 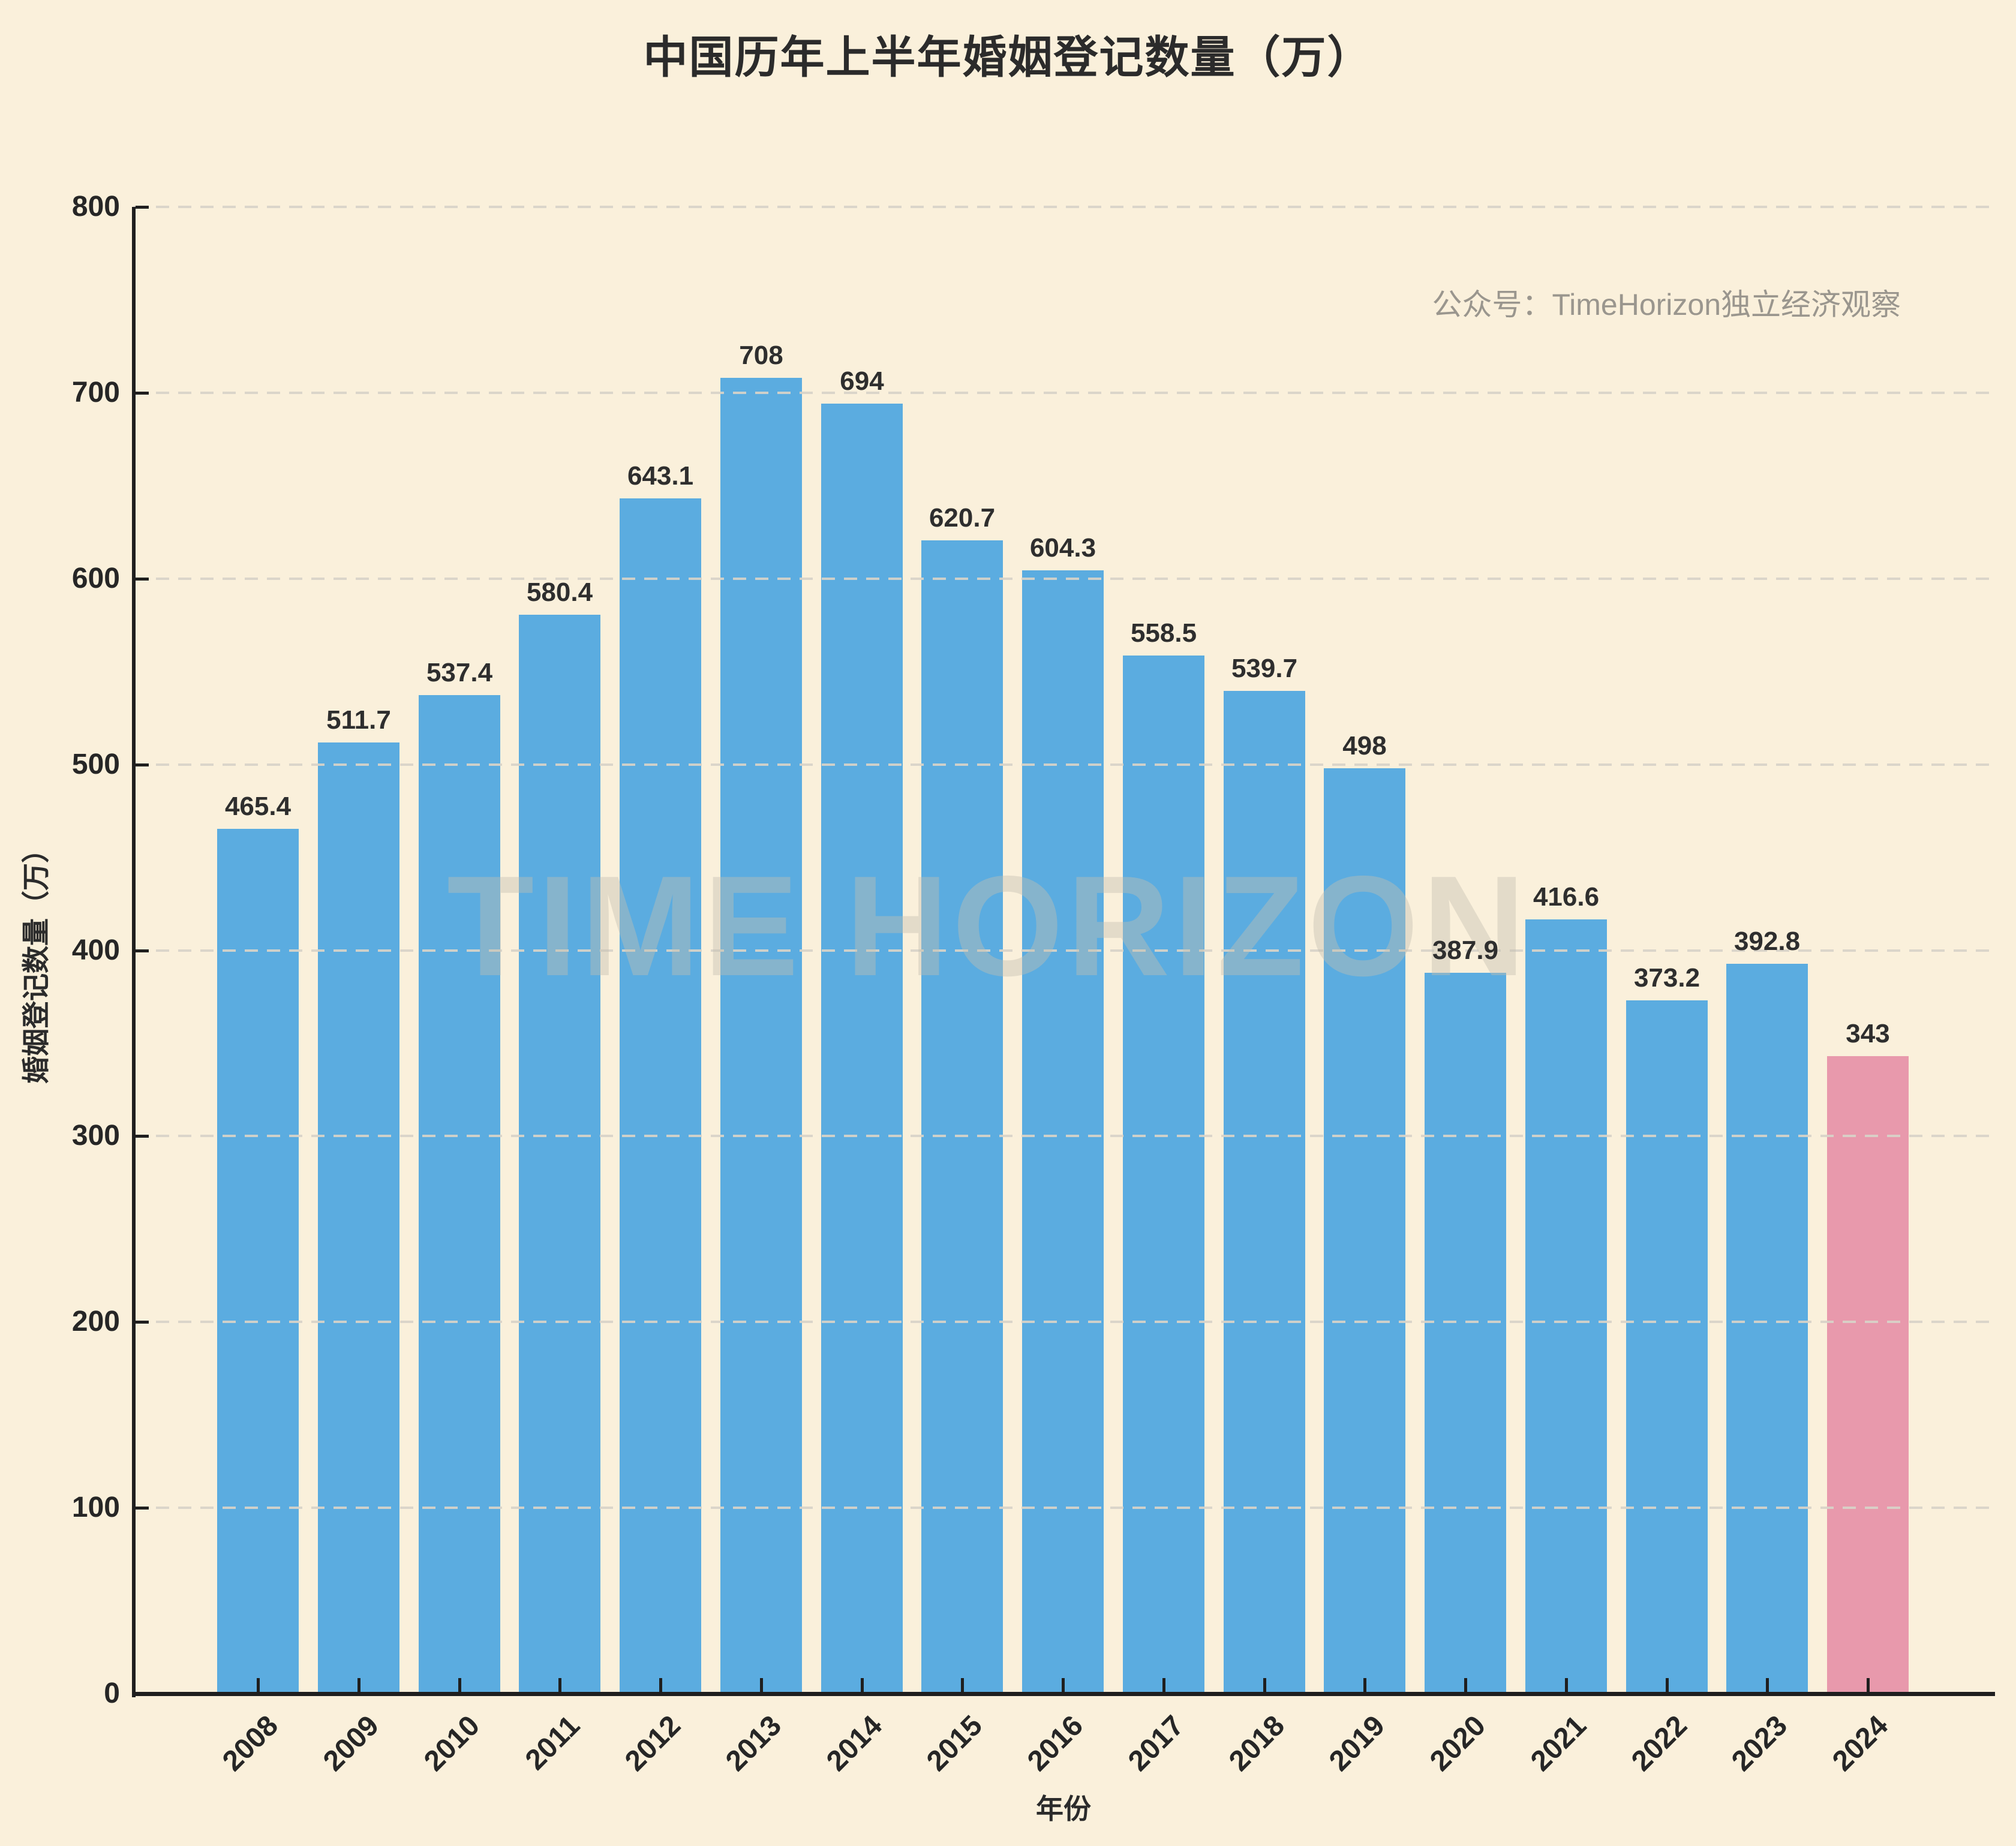 What do you see at coordinates (559, 592) in the screenshot?
I see `bar-value-label: 580.4` at bounding box center [559, 592].